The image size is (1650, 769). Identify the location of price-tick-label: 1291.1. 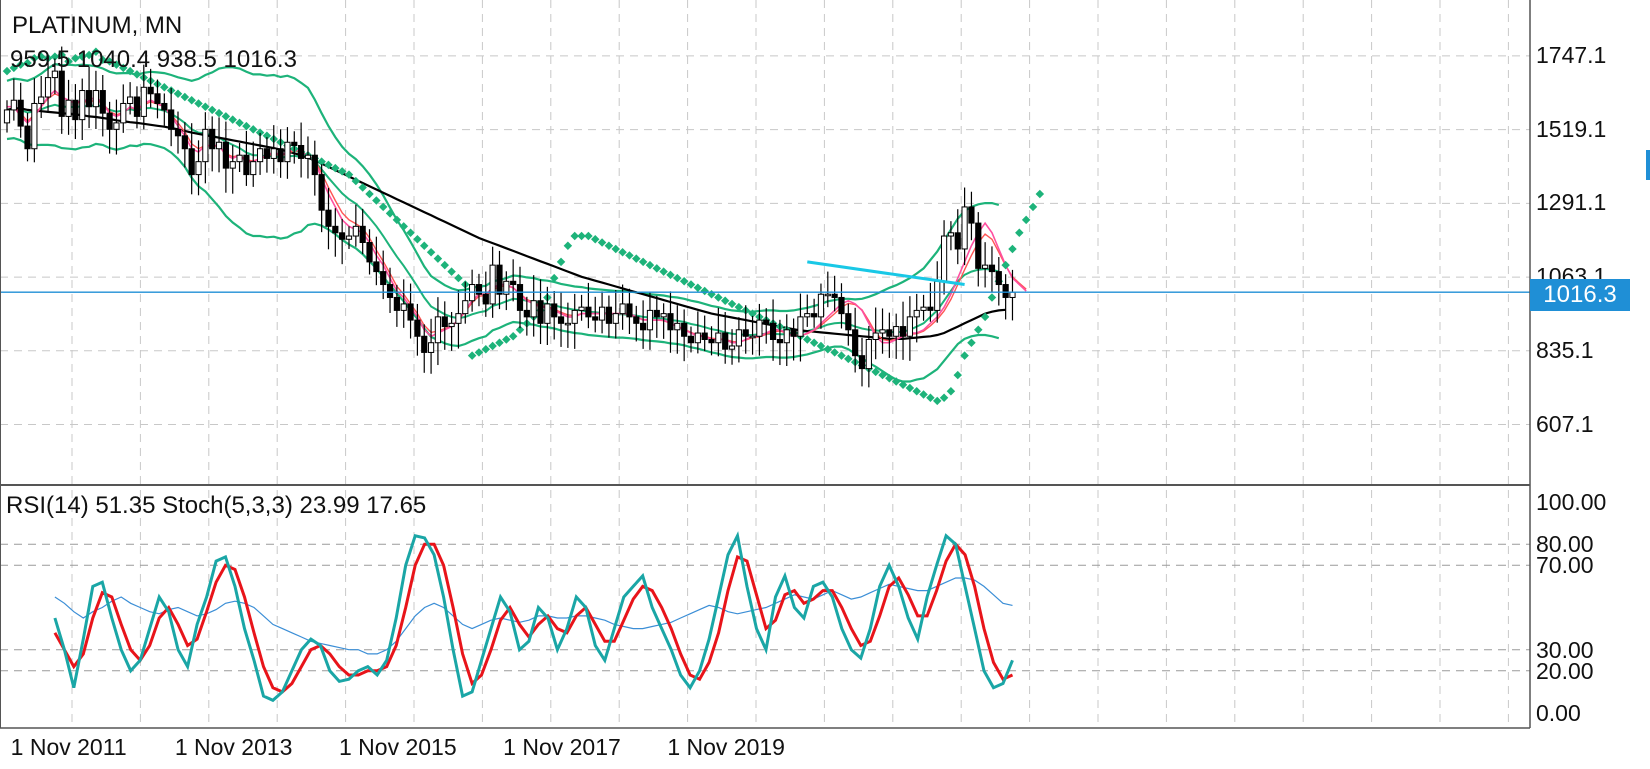
(1571, 202).